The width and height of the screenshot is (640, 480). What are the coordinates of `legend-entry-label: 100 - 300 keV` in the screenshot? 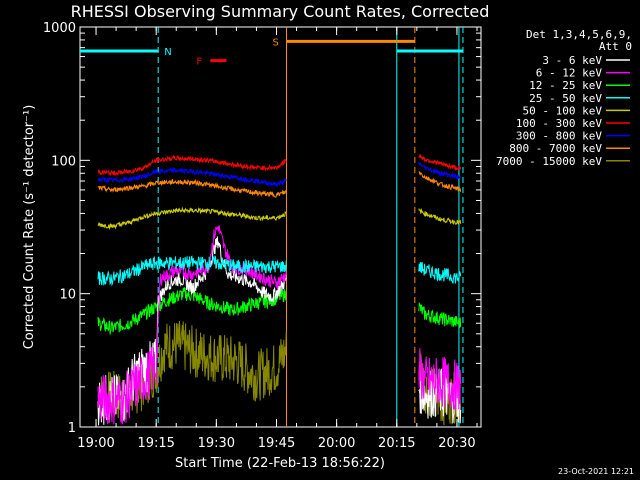 It's located at (559, 123).